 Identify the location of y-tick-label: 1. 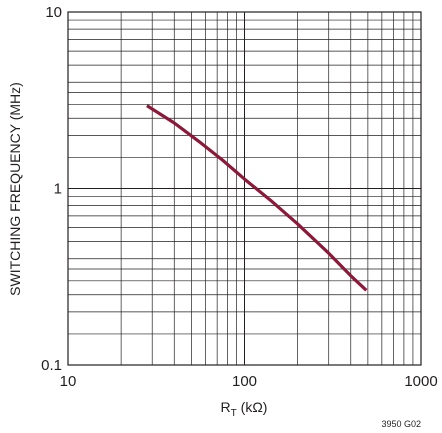
(58, 189).